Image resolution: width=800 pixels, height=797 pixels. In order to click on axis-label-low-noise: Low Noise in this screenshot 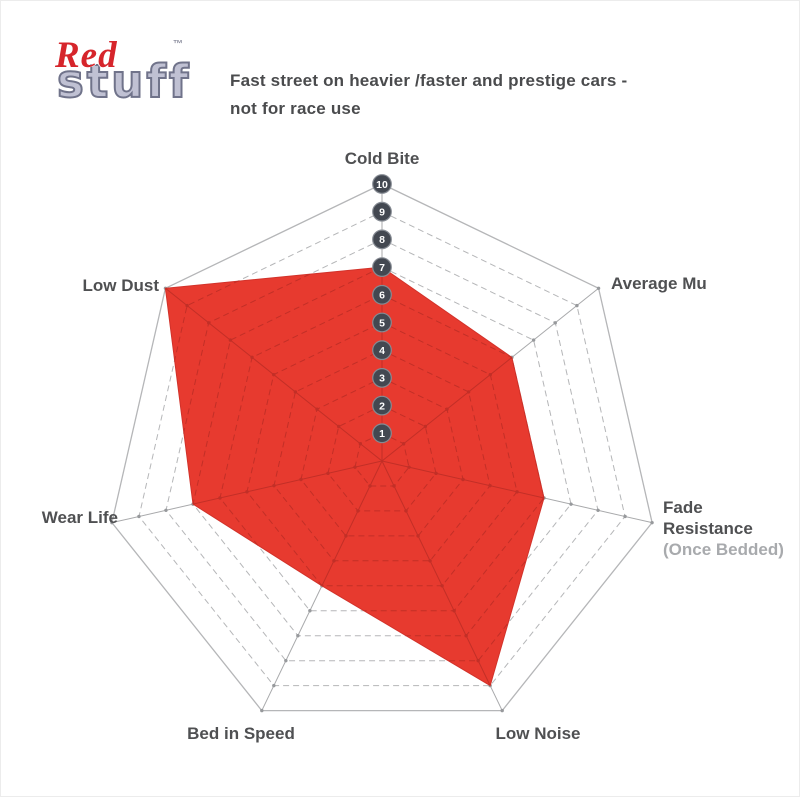, I will do `click(538, 733)`.